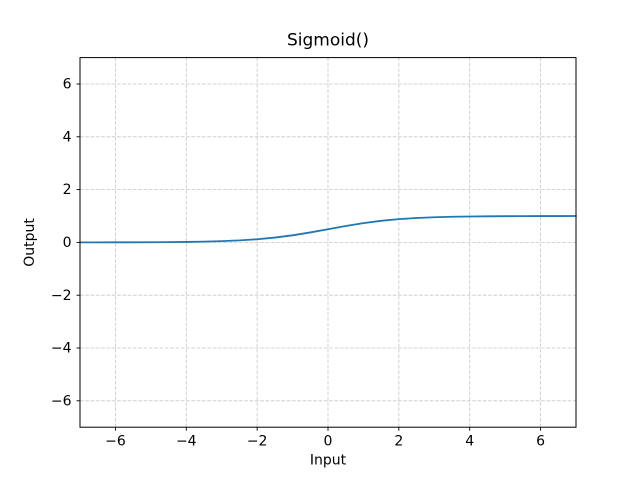 The image size is (640, 480). I want to click on sigmoid-curve, so click(328, 229).